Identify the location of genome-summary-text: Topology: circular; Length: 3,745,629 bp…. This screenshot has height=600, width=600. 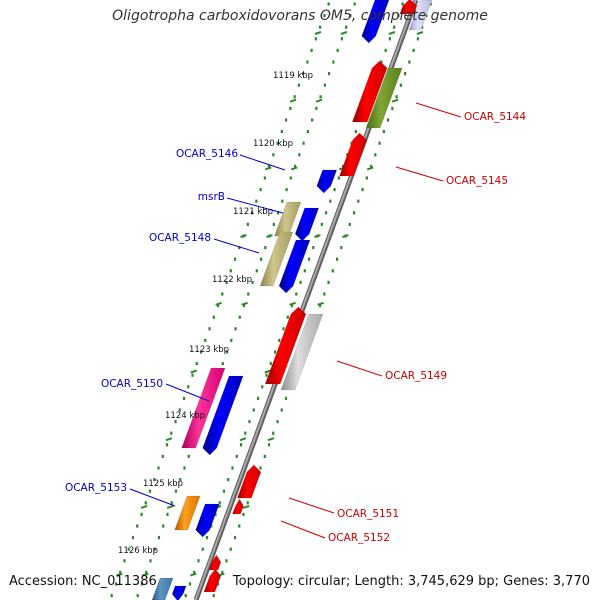
(411, 581).